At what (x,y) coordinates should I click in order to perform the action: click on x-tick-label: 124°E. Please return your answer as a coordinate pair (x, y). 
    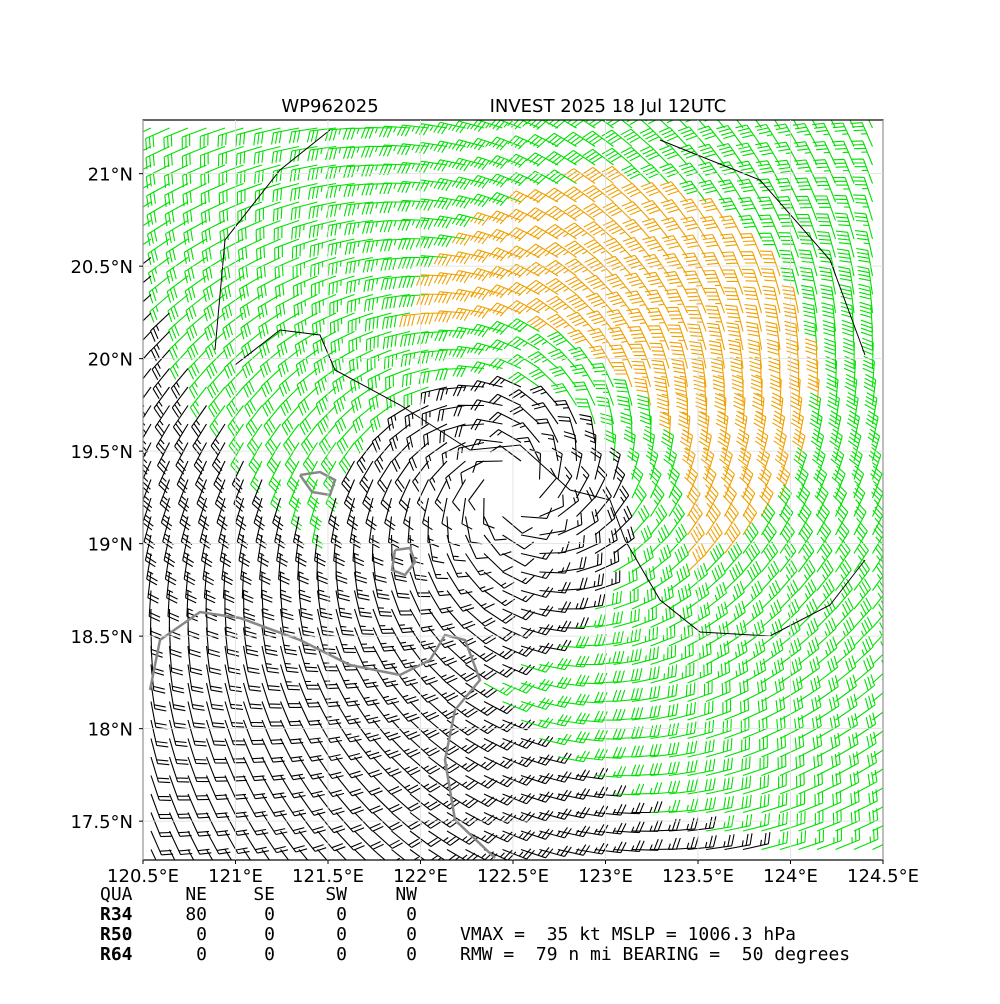
    Looking at the image, I should click on (790, 876).